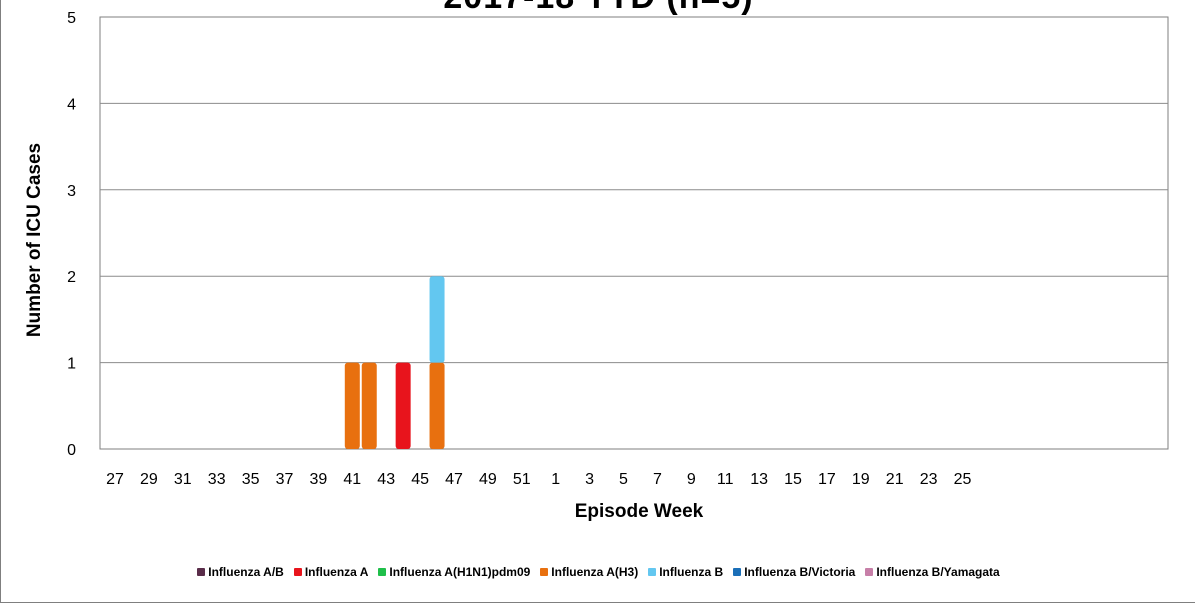 The width and height of the screenshot is (1197, 605). What do you see at coordinates (386, 479) in the screenshot?
I see `x-tick-label: 43` at bounding box center [386, 479].